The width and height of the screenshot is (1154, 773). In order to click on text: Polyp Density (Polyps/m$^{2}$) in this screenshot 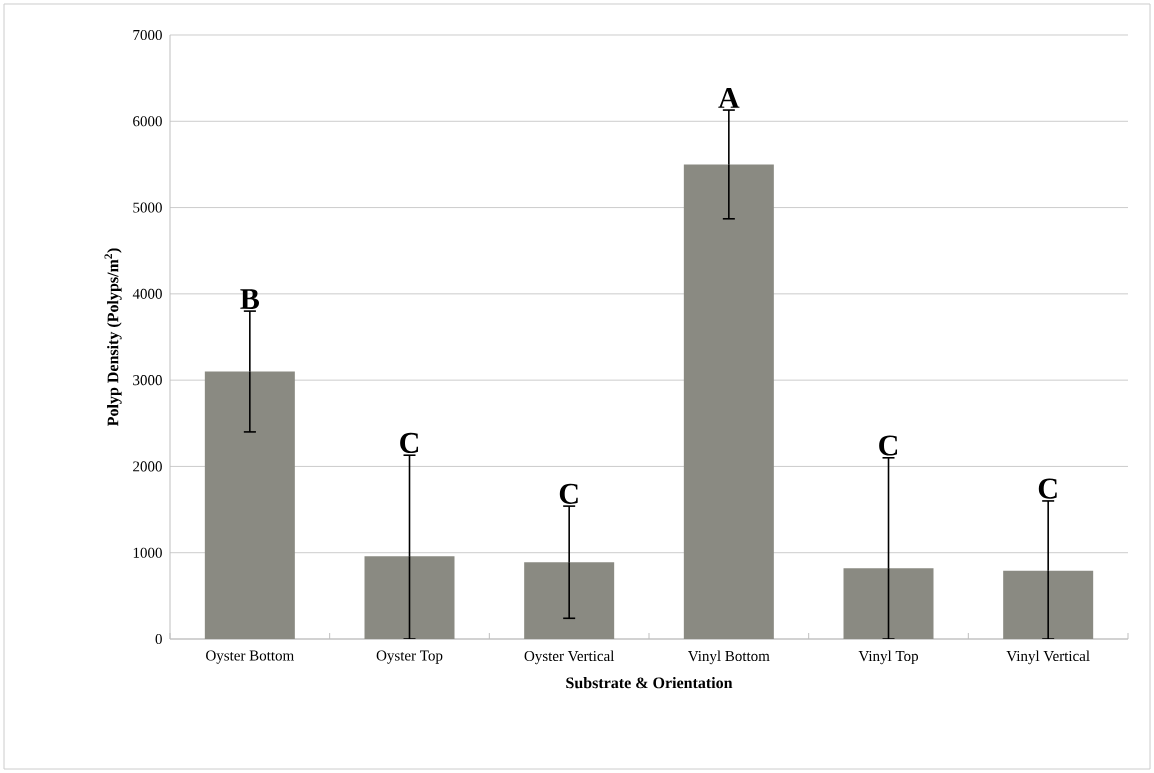, I will do `click(113, 337)`.